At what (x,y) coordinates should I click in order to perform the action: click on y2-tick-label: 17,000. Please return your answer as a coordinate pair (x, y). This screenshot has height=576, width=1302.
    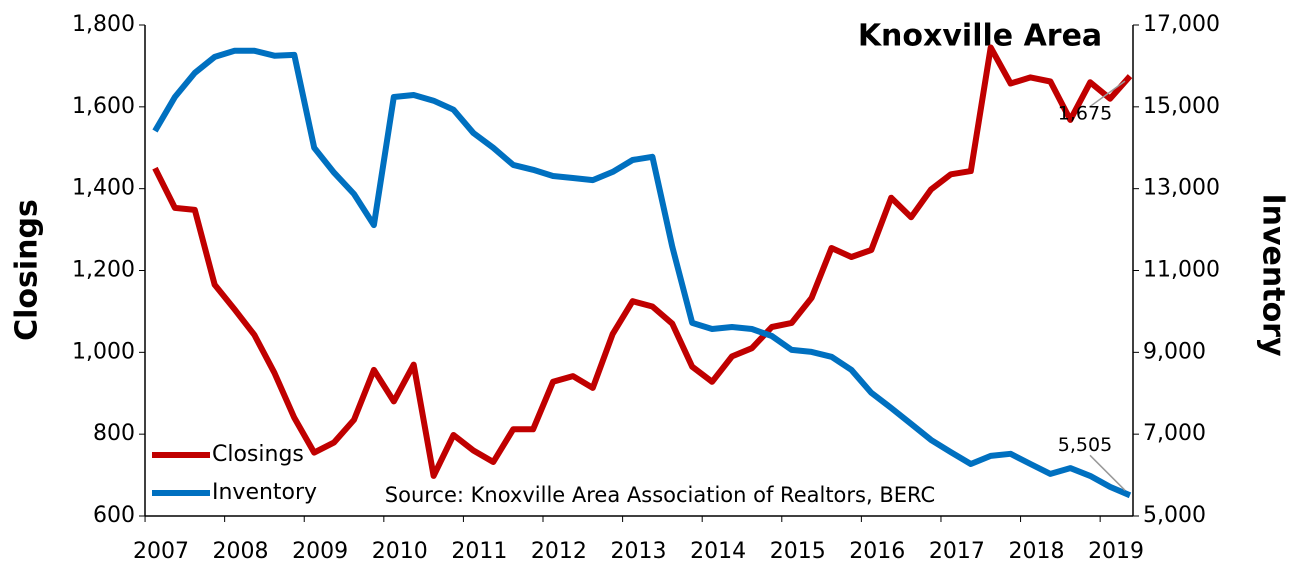
    Looking at the image, I should click on (1181, 24).